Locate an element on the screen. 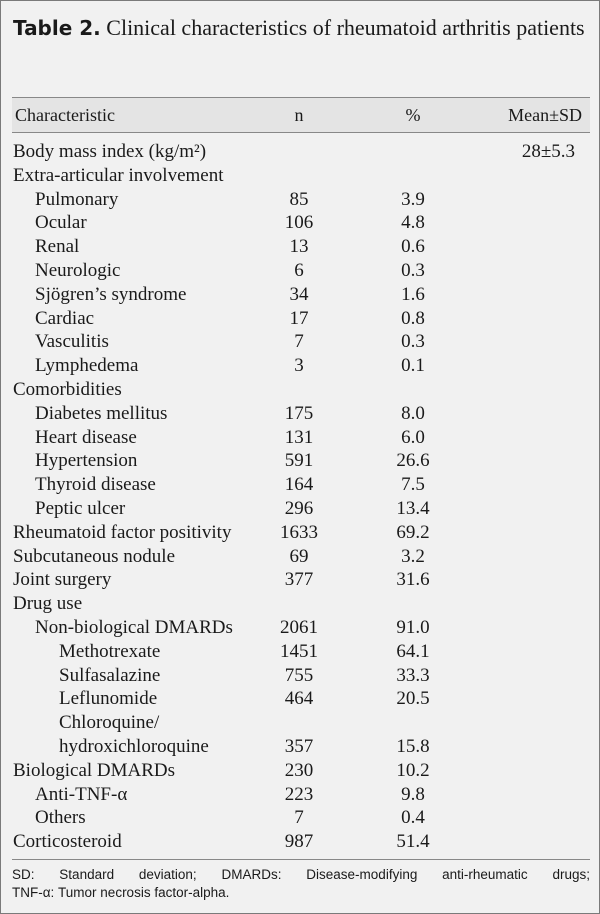  row-label: Extra-articular involvement is located at coordinates (118, 175).